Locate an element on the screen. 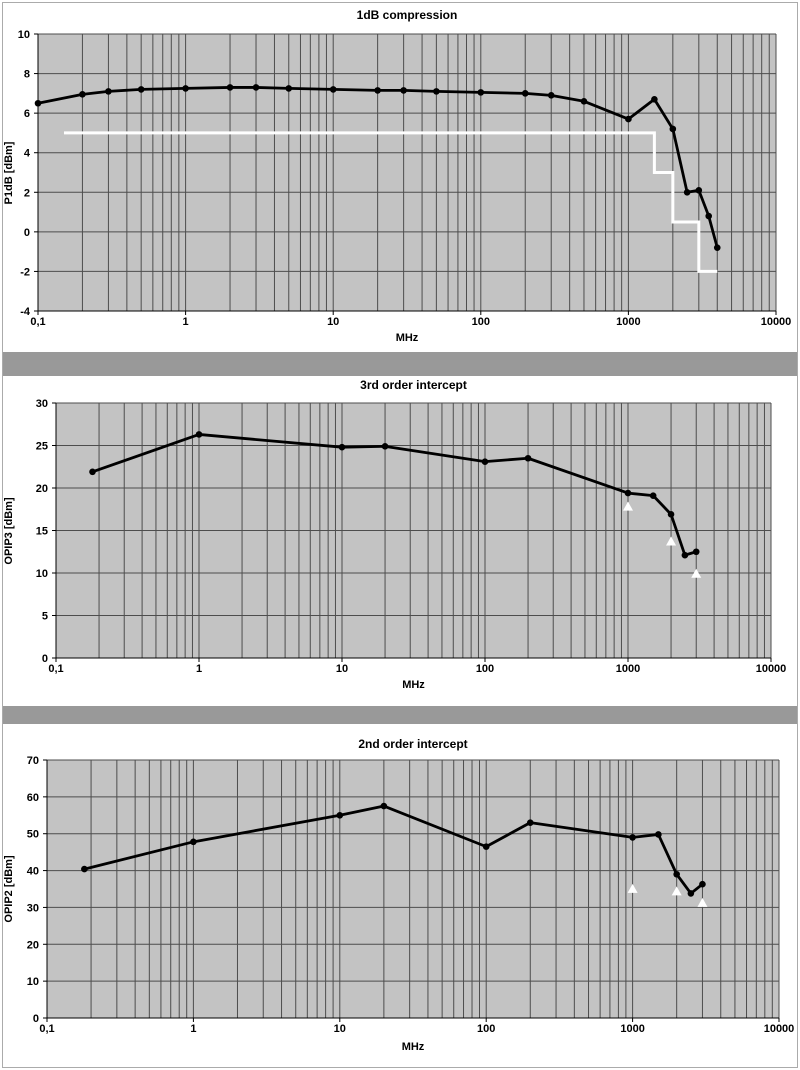 This screenshot has width=800, height=1070. svg-text: 50 is located at coordinates (33, 835).